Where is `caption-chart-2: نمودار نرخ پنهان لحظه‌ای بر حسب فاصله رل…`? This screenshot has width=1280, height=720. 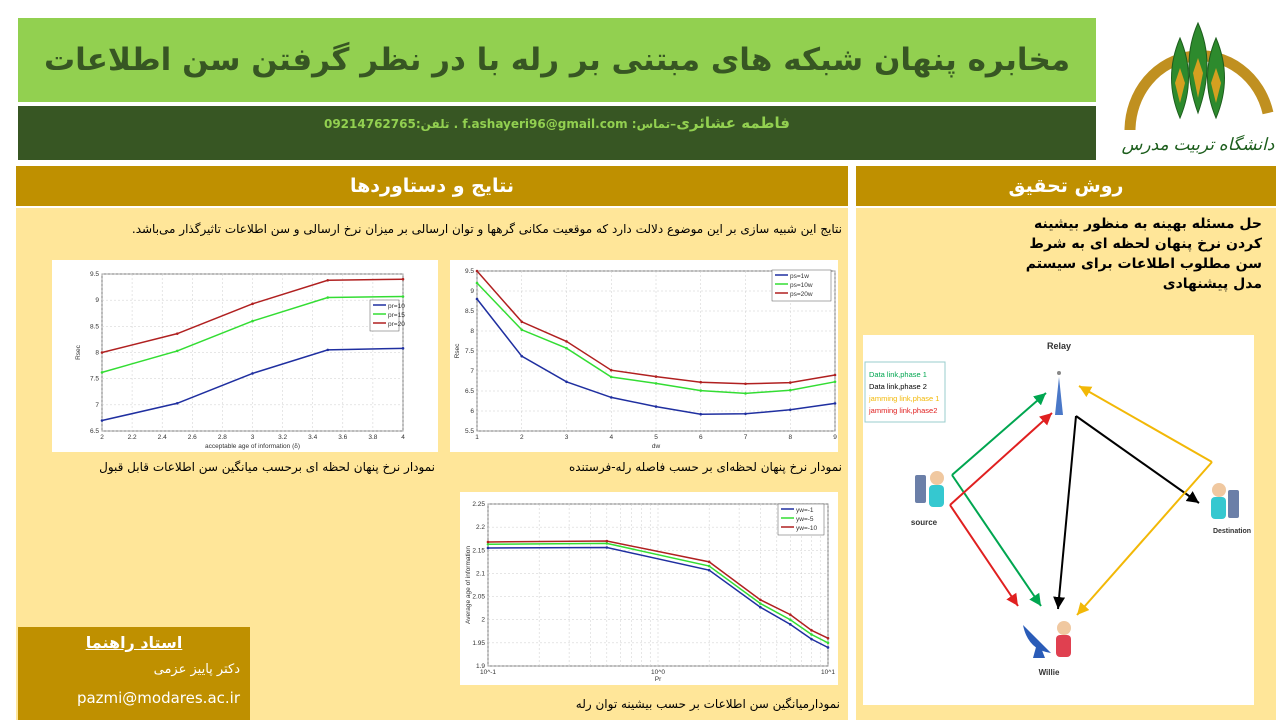
caption-chart-2: نمودار نرخ پنهان لحظه‌ای بر حسب فاصله رل… is located at coordinates (705, 467).